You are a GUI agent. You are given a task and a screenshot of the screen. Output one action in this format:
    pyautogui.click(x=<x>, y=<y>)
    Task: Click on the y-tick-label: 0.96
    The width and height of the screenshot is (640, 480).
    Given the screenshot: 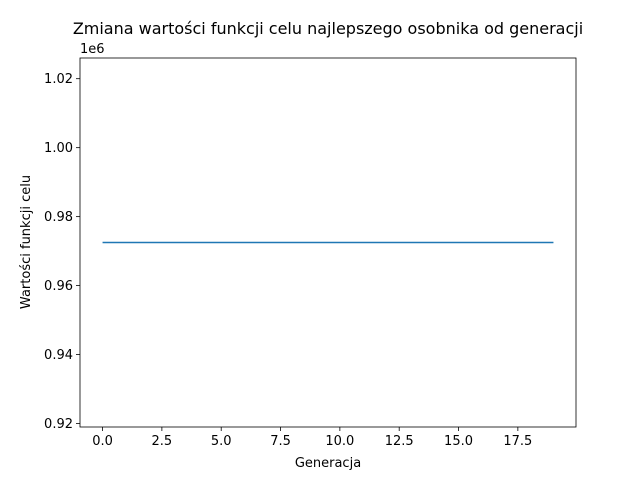 What is the action you would take?
    pyautogui.click(x=58, y=286)
    